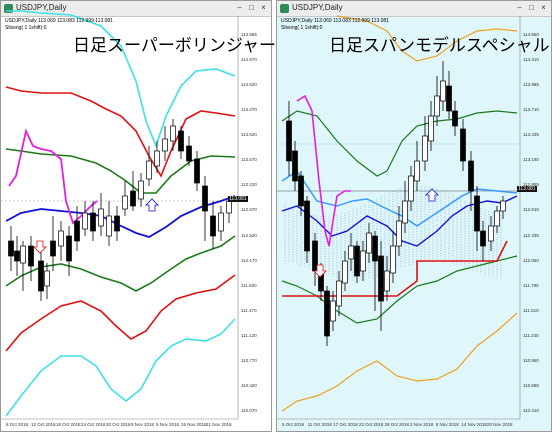 This screenshot has width=552, height=433. I want to click on date-axis-label: 29 Oct 2018, so click(397, 424).